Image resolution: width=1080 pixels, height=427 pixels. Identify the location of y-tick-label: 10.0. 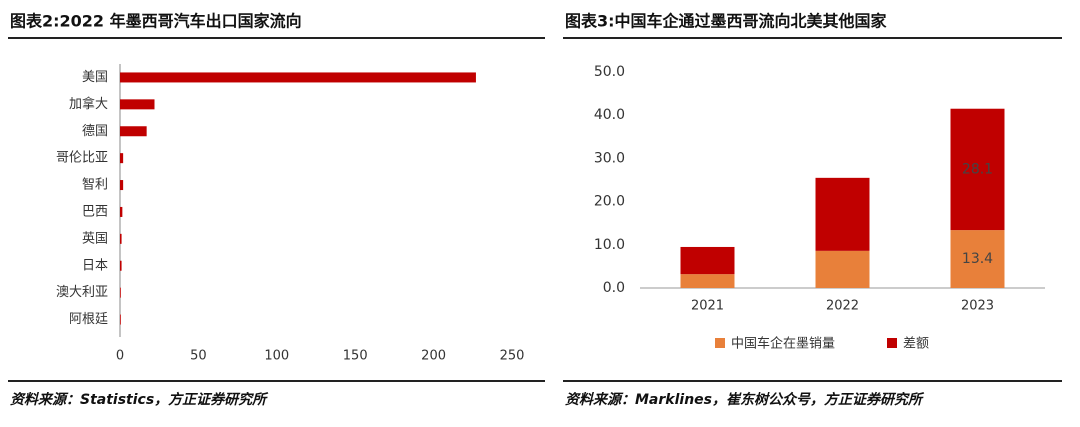
(609, 245).